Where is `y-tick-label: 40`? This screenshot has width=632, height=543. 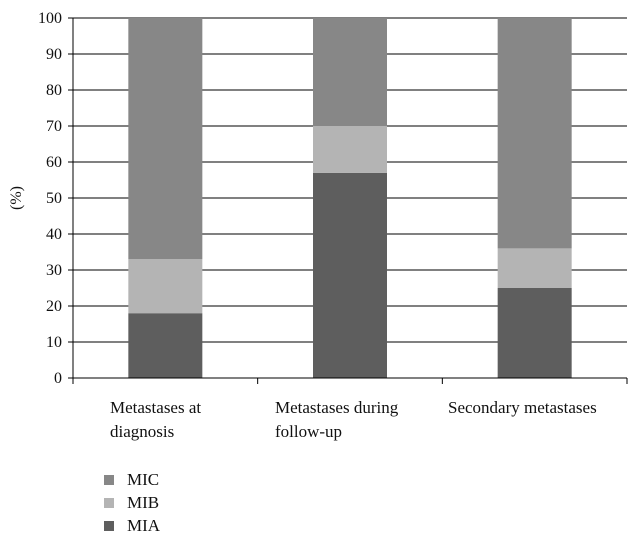 y-tick-label: 40 is located at coordinates (54, 234).